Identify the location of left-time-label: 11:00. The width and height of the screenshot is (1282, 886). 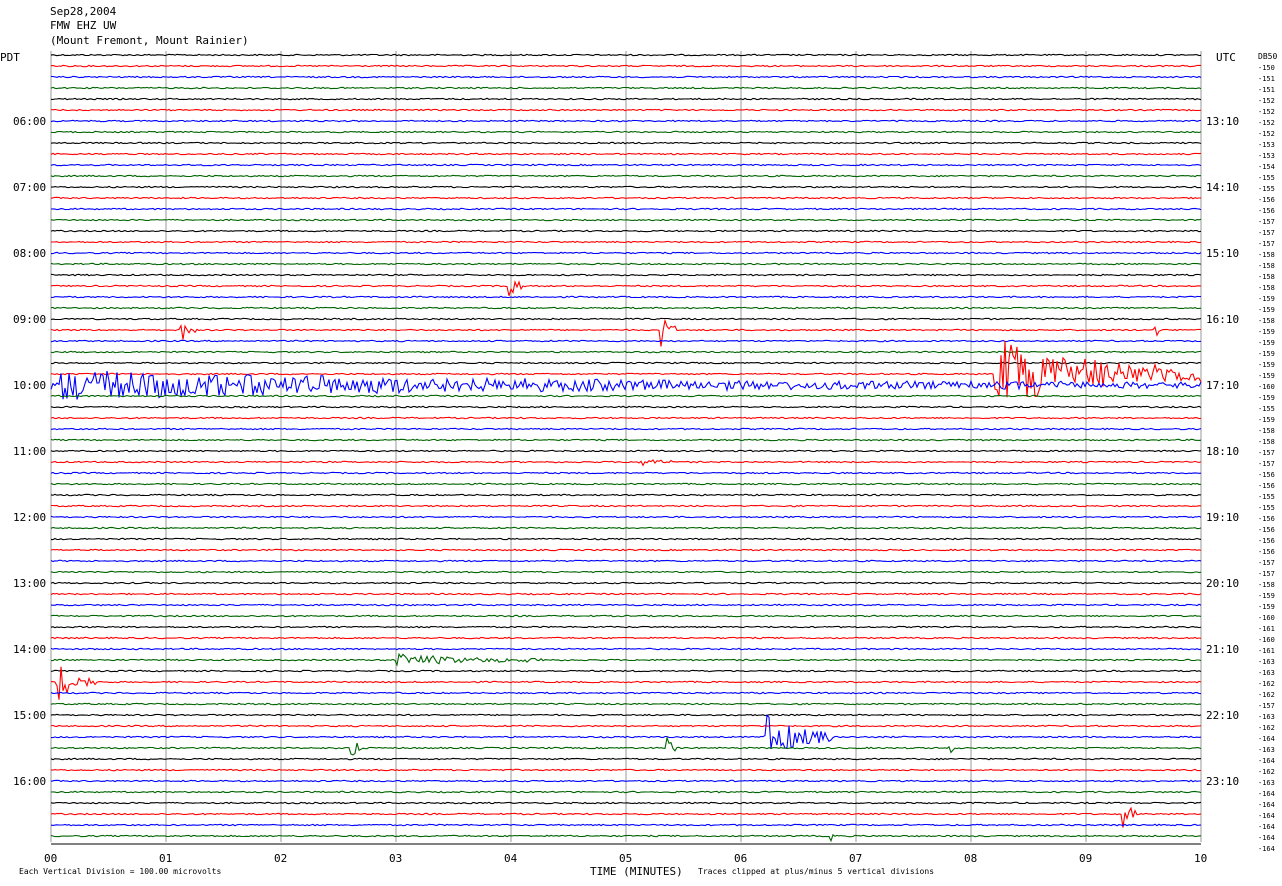
(29, 451).